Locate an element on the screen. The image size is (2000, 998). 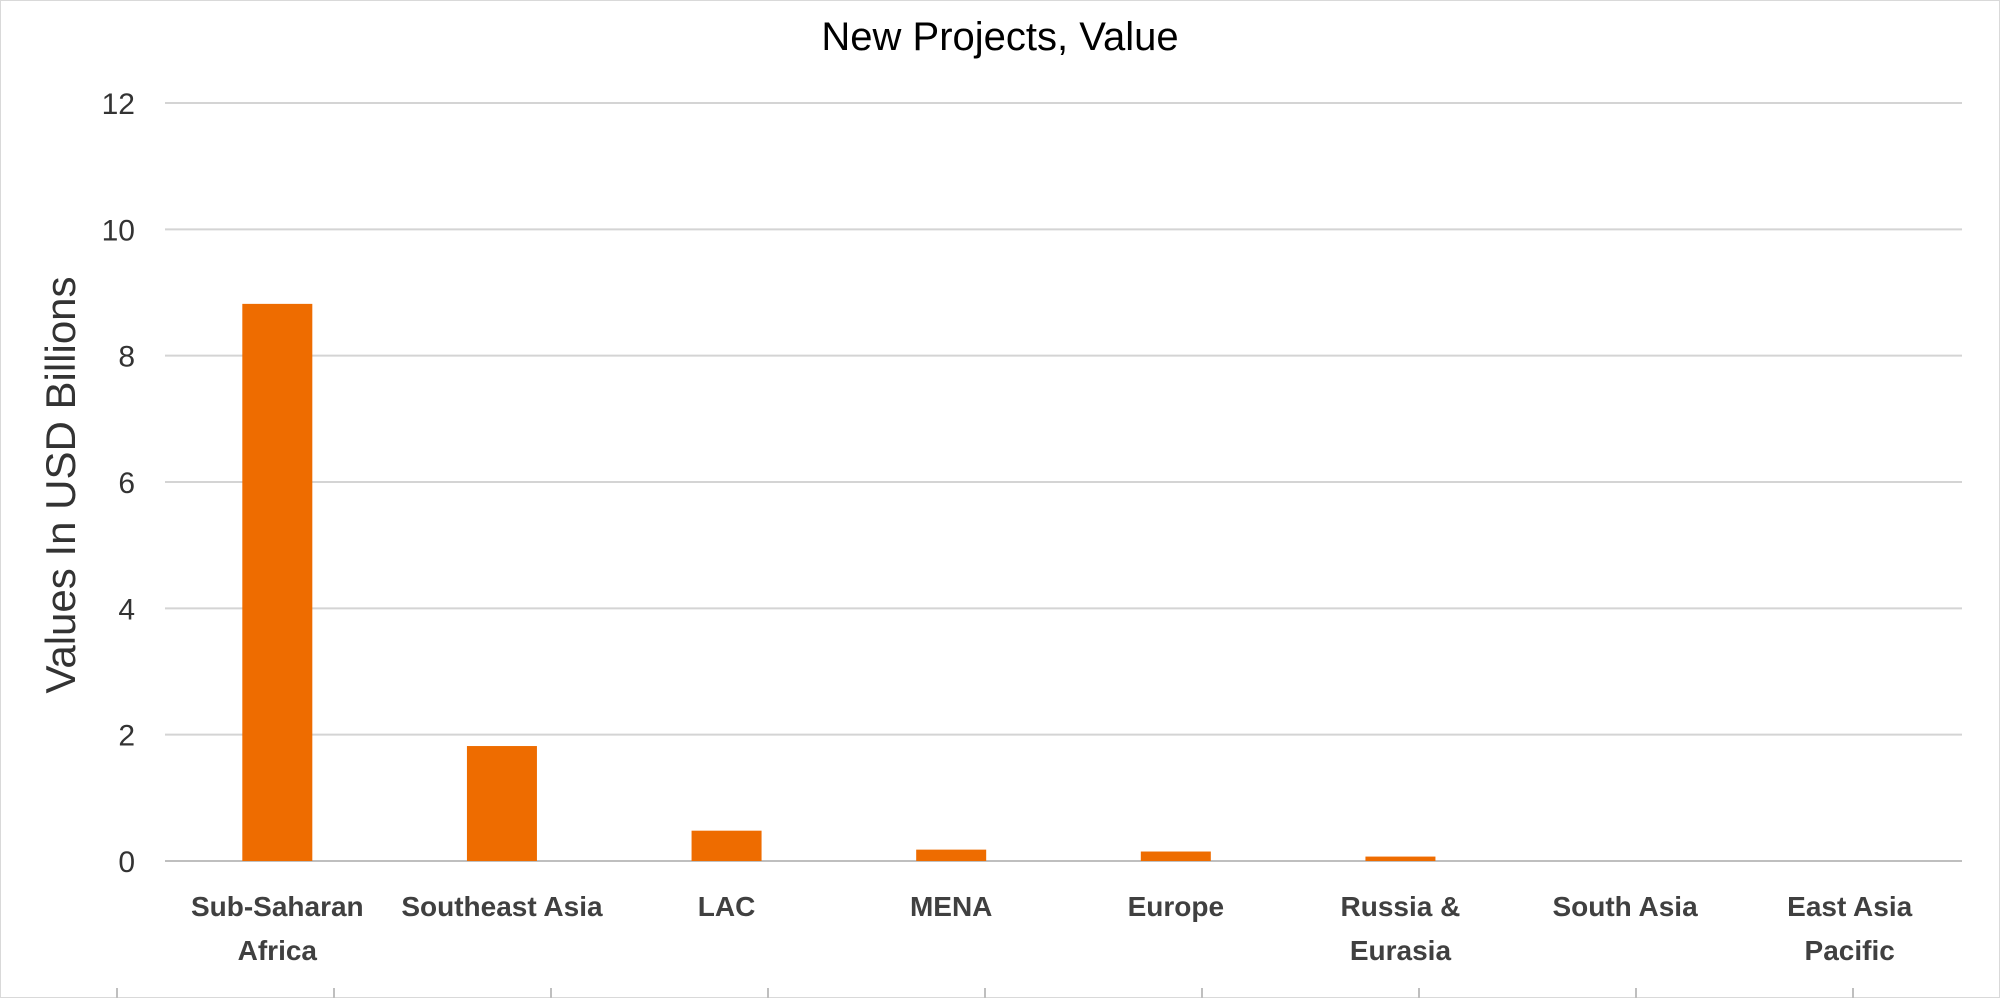
y-tick-label: 4 is located at coordinates (126, 609).